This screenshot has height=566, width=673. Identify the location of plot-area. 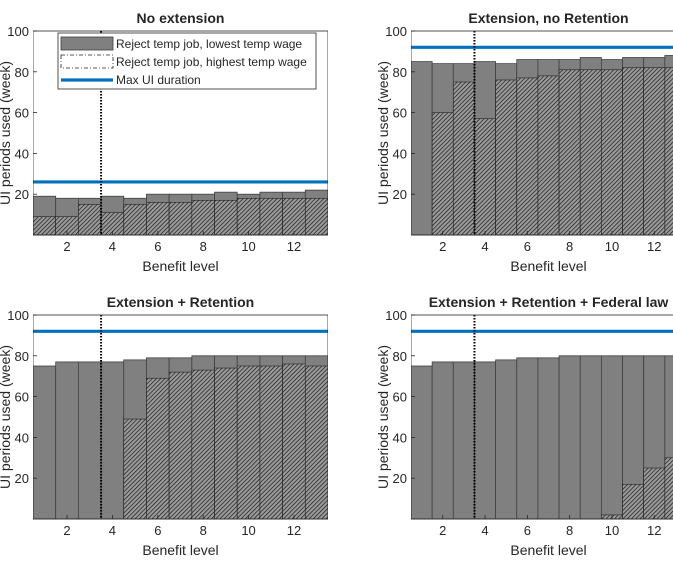
(542, 417).